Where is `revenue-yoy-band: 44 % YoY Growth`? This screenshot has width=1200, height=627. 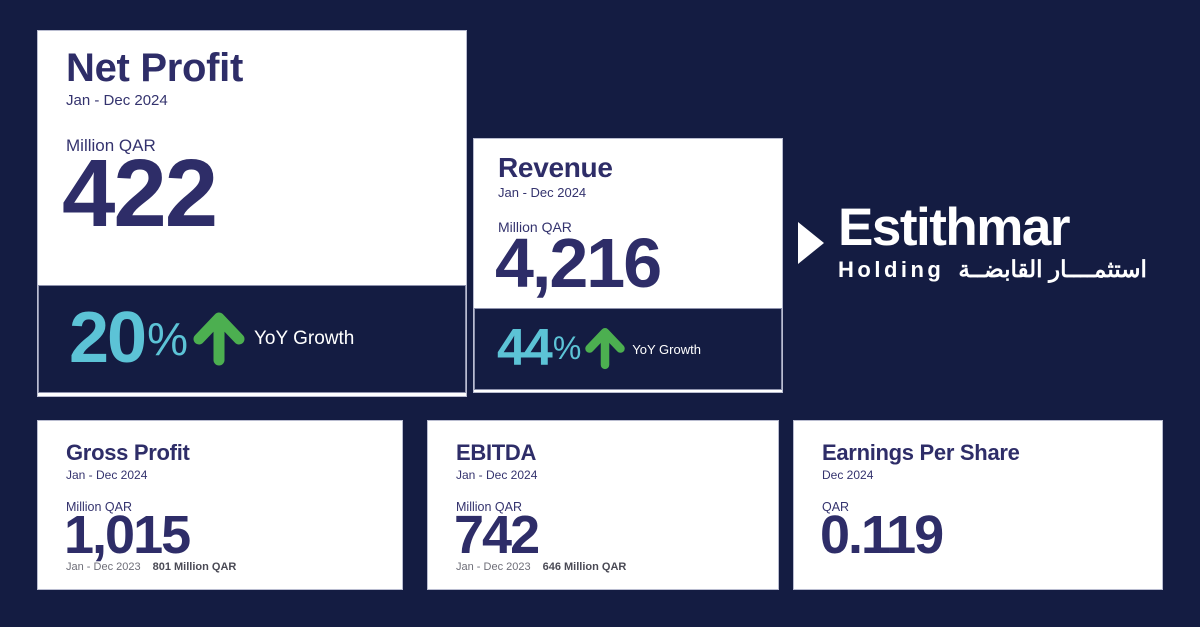
revenue-yoy-band: 44 % YoY Growth is located at coordinates (628, 349).